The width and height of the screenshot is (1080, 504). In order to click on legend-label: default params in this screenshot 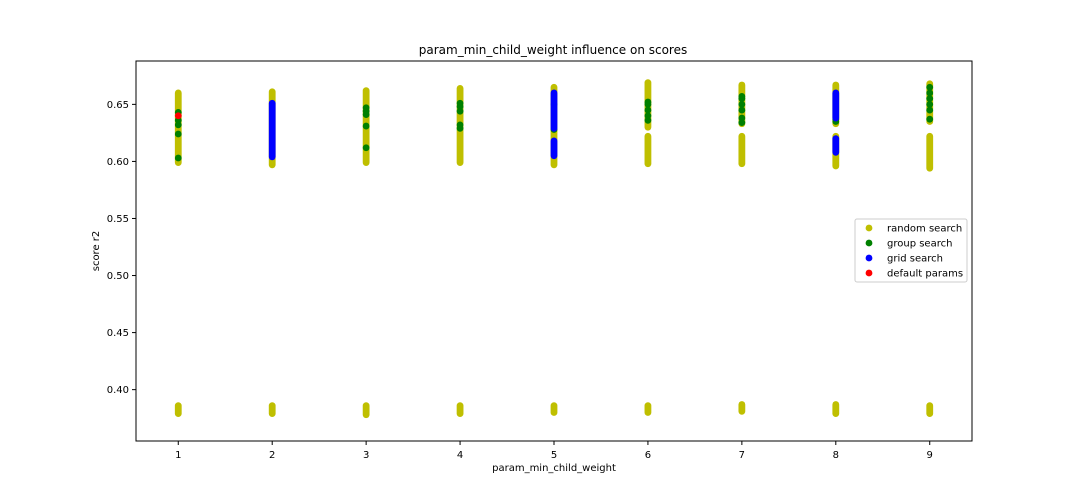, I will do `click(925, 274)`.